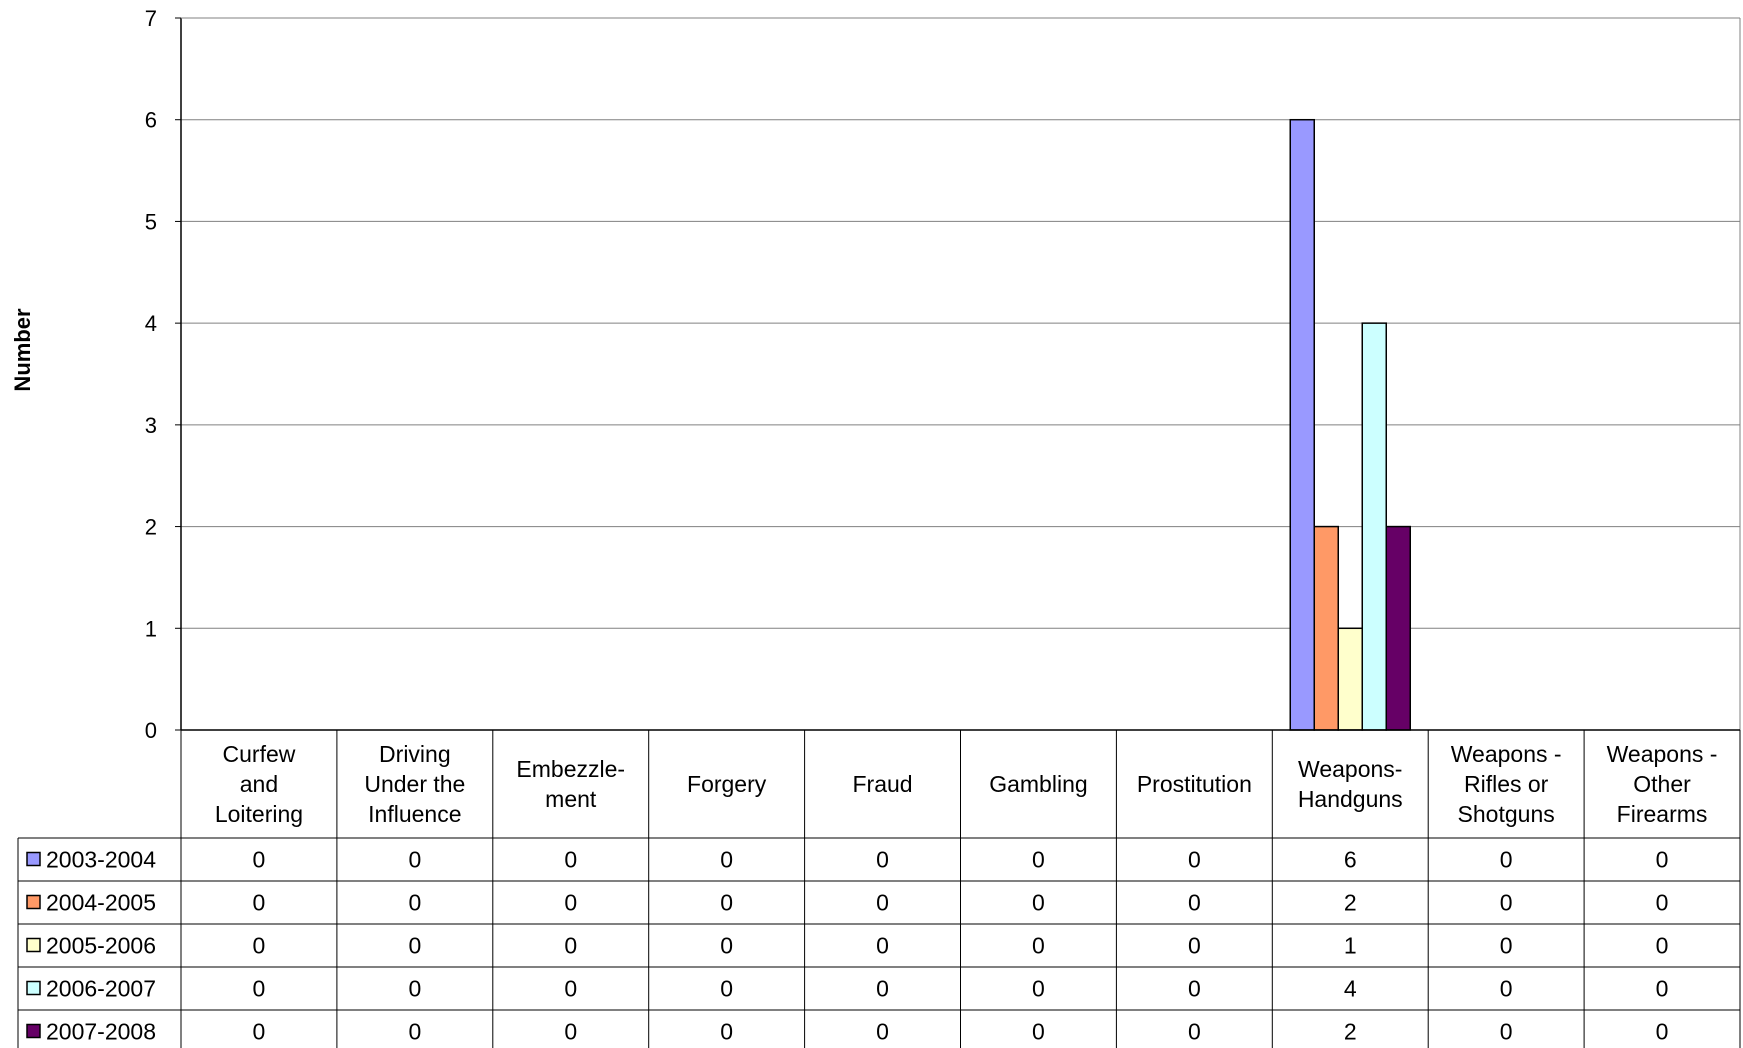 The height and width of the screenshot is (1048, 1743). Describe the element at coordinates (1350, 769) in the screenshot. I see `category-label-line: Weapons-` at that location.